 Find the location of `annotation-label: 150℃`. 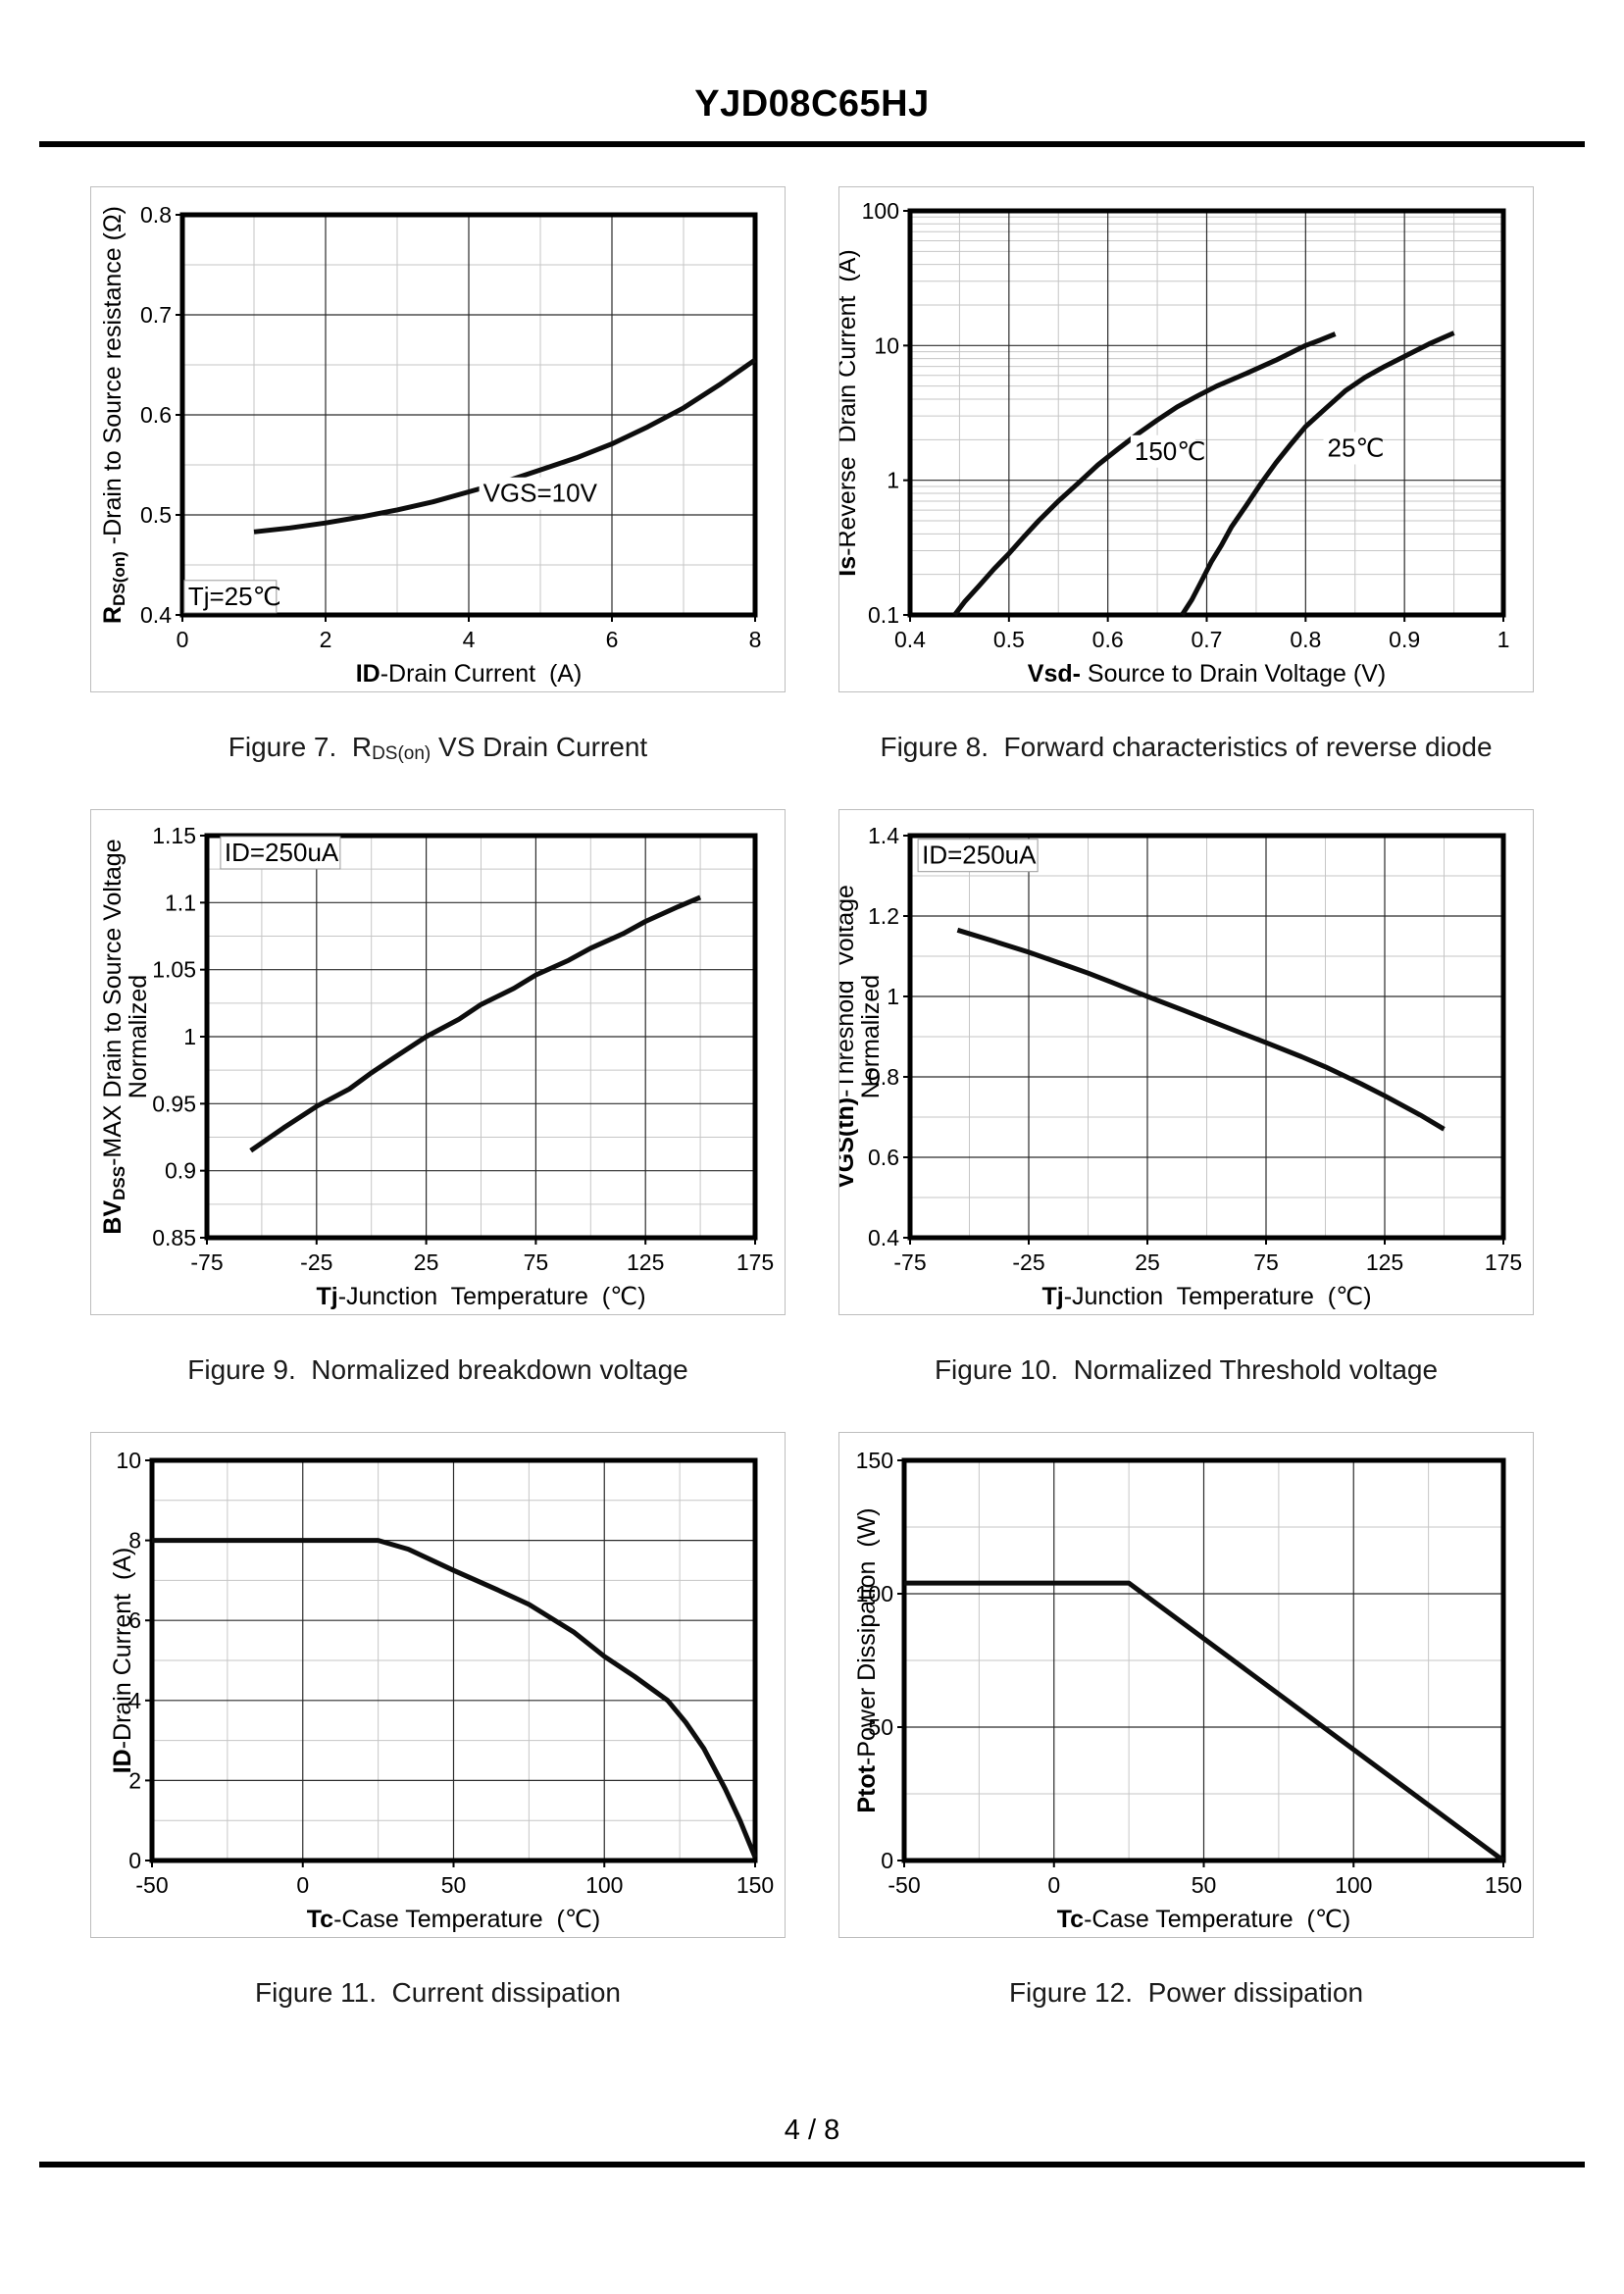

annotation-label: 150℃ is located at coordinates (1170, 451).